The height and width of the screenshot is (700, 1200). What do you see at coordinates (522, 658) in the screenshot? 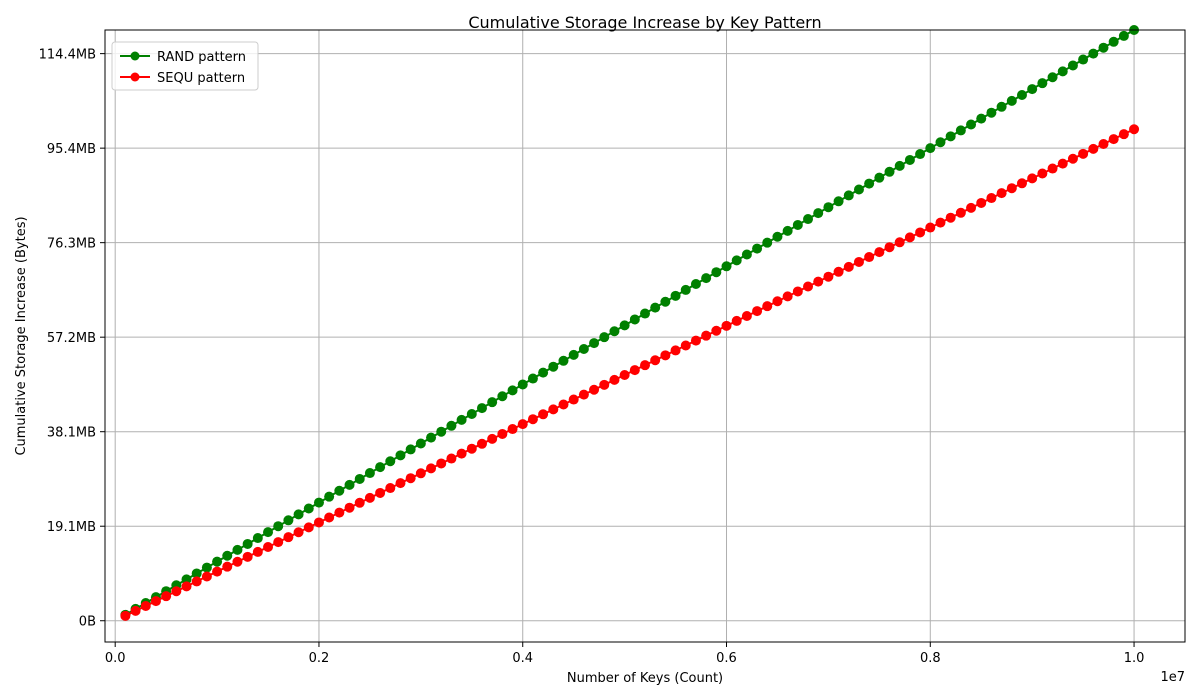
I see `x-tick-label: 0.4` at bounding box center [522, 658].